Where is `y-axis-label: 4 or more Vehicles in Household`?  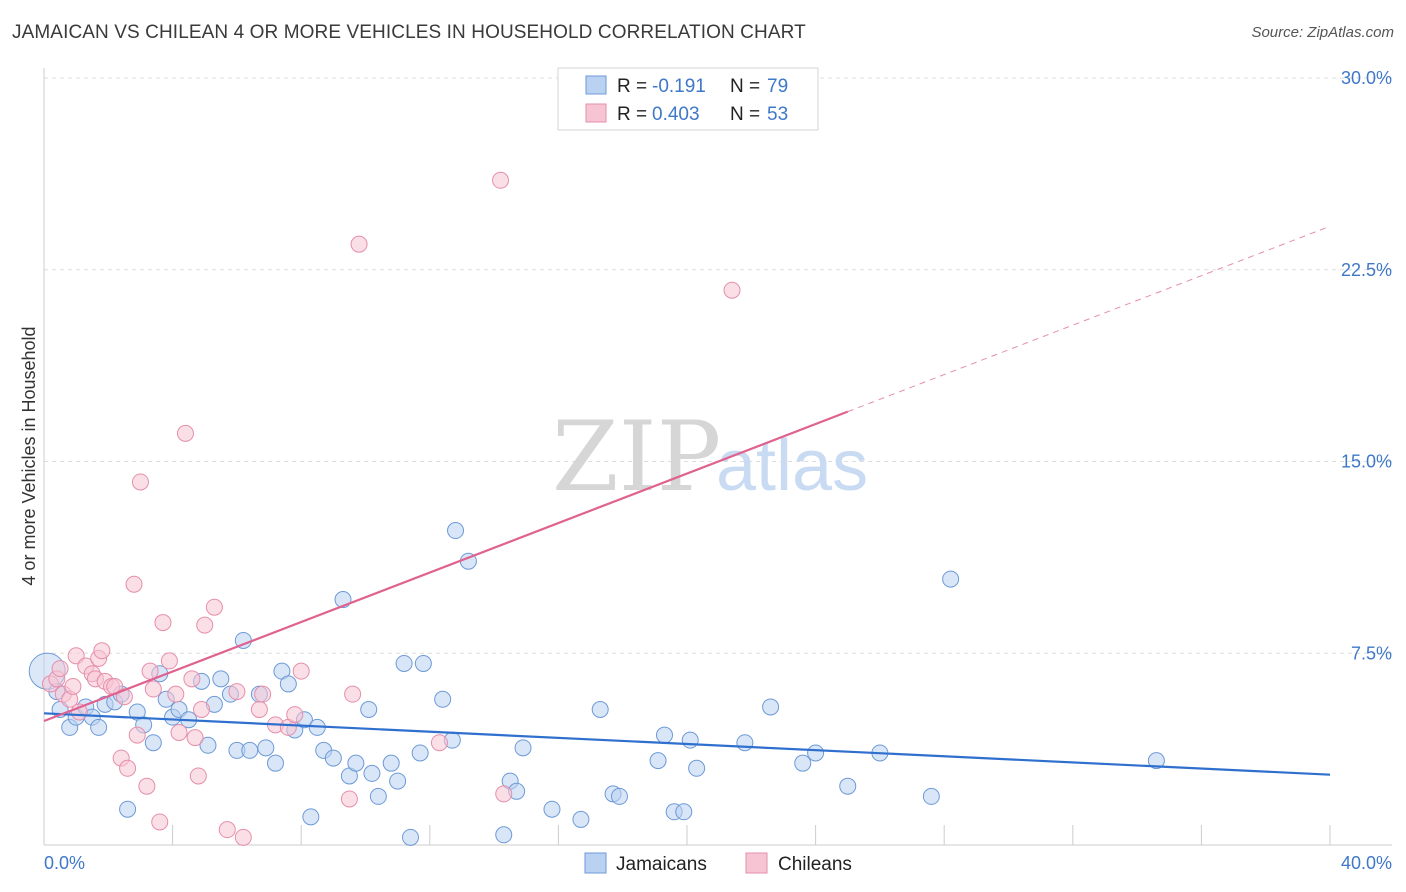
y-axis-label: 4 or more Vehicles in Household is located at coordinates (29, 455).